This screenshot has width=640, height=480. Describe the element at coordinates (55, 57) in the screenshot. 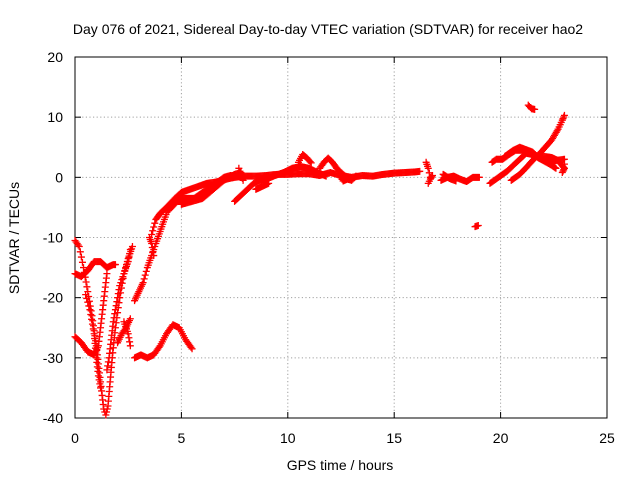

I see `y-tick-label: 20` at that location.